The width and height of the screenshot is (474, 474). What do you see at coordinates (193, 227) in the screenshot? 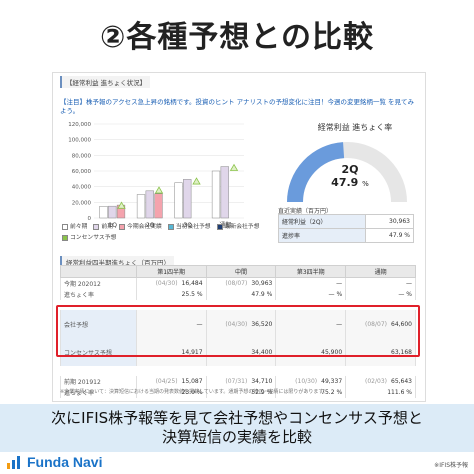
I see `legend-label: 当初会社予想` at bounding box center [193, 227].